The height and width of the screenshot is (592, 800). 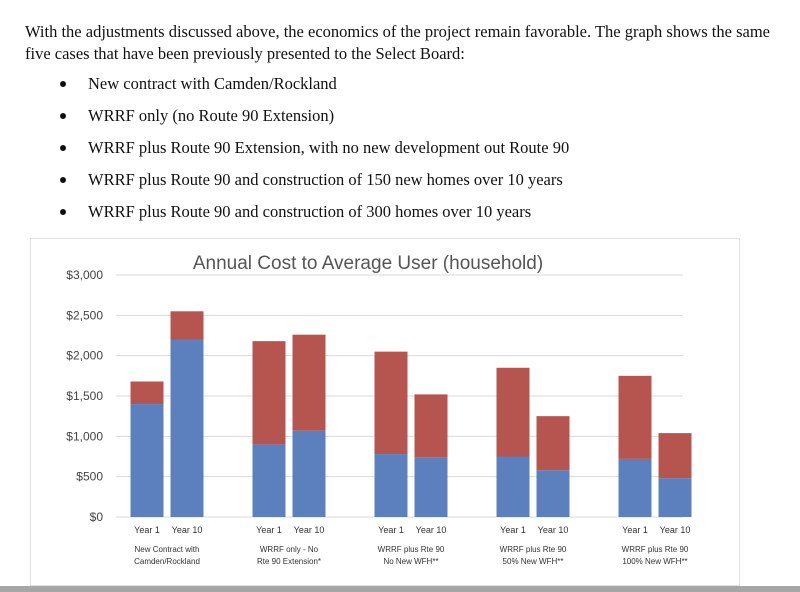 I want to click on bottom-scrollbar, so click(x=400, y=589).